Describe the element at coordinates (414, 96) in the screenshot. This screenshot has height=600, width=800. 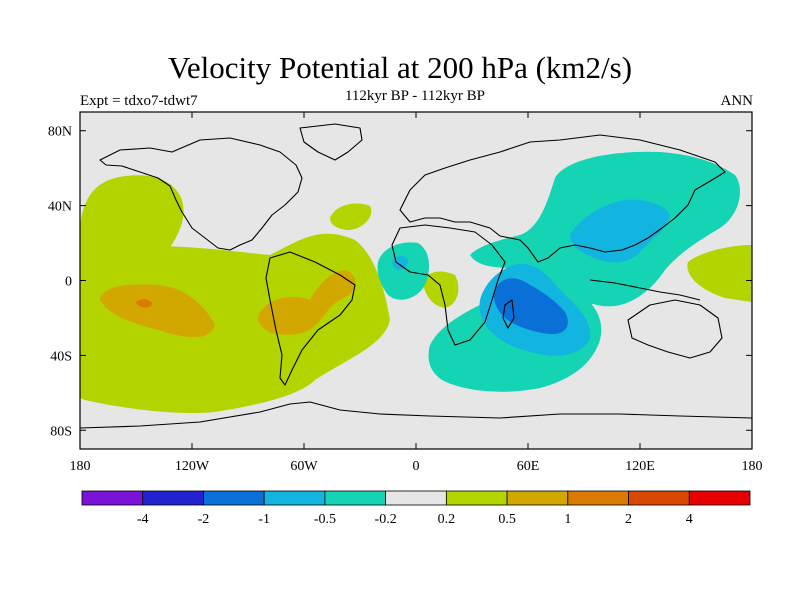
I see `chart-subtitle: 112kyr BP - 112kyr BP` at that location.